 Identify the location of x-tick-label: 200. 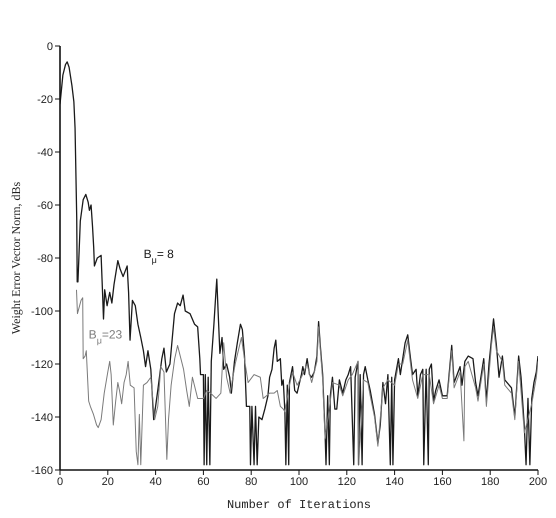
(538, 482).